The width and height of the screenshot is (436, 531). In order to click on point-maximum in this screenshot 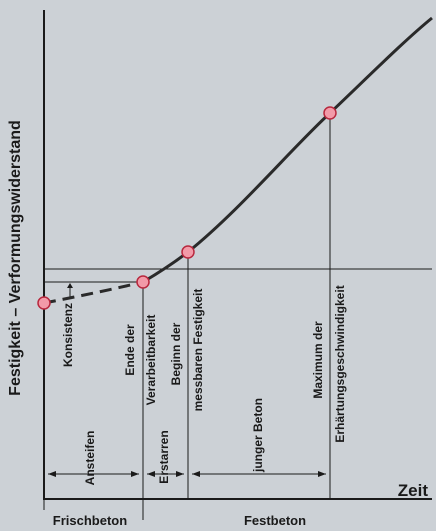, I will do `click(330, 113)`.